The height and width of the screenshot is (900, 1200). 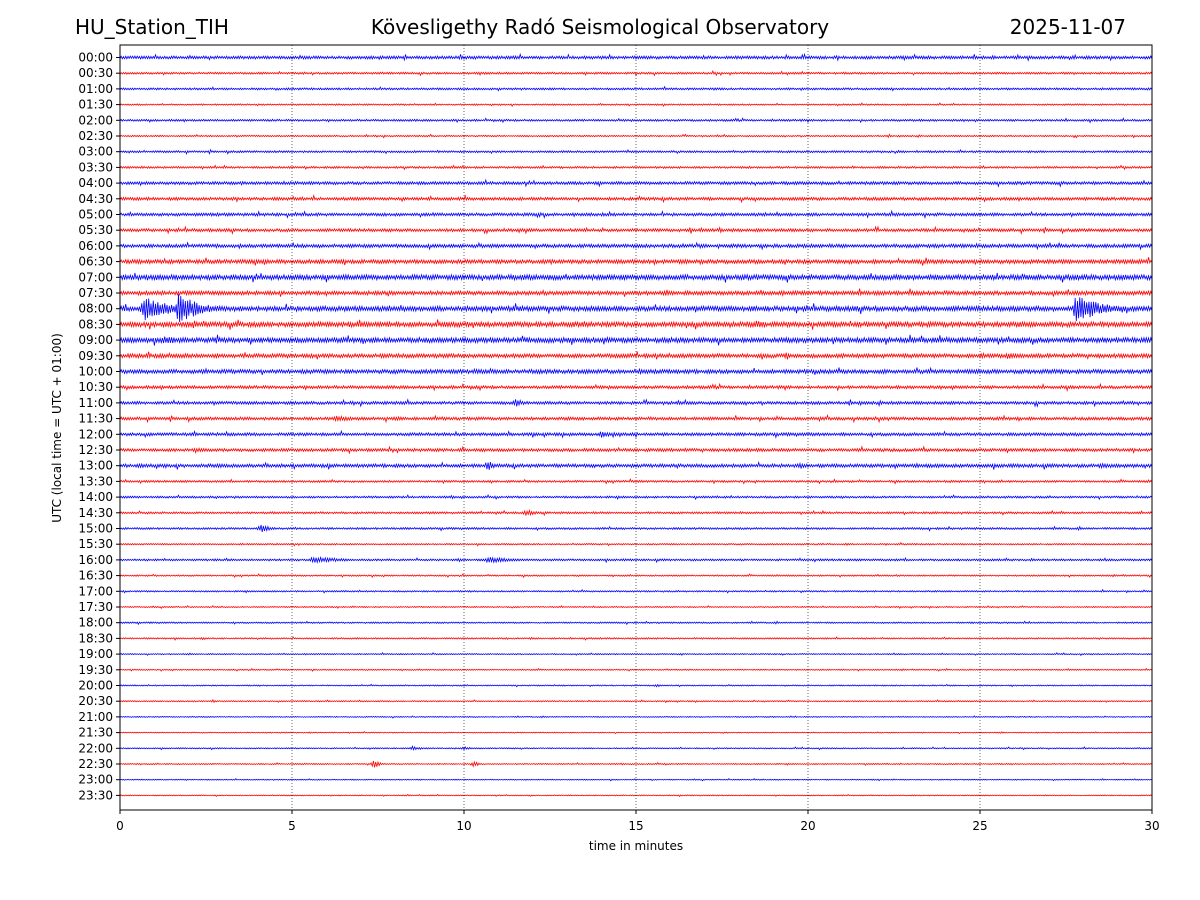 I want to click on y-tick-label: 01:30, so click(x=95, y=105).